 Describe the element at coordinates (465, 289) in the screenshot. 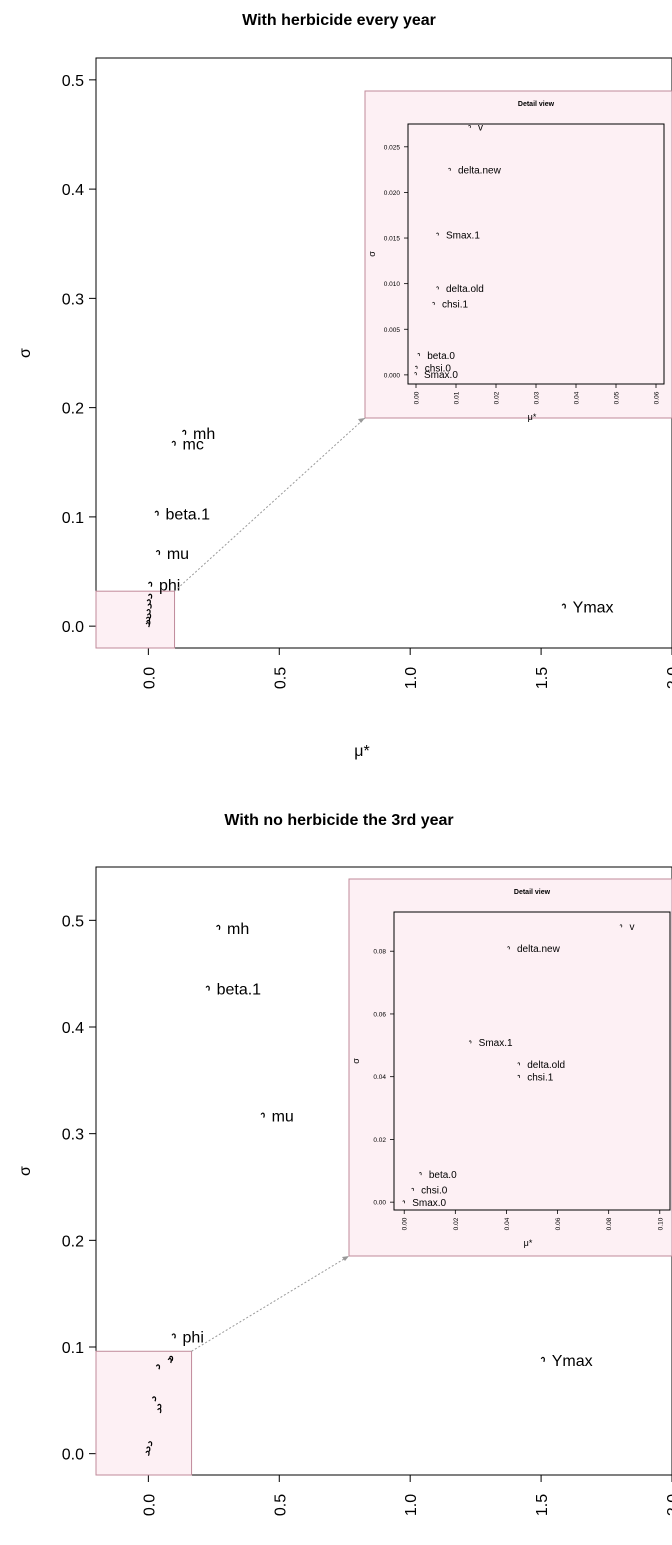

I see `inset-point-label: delta.old` at that location.